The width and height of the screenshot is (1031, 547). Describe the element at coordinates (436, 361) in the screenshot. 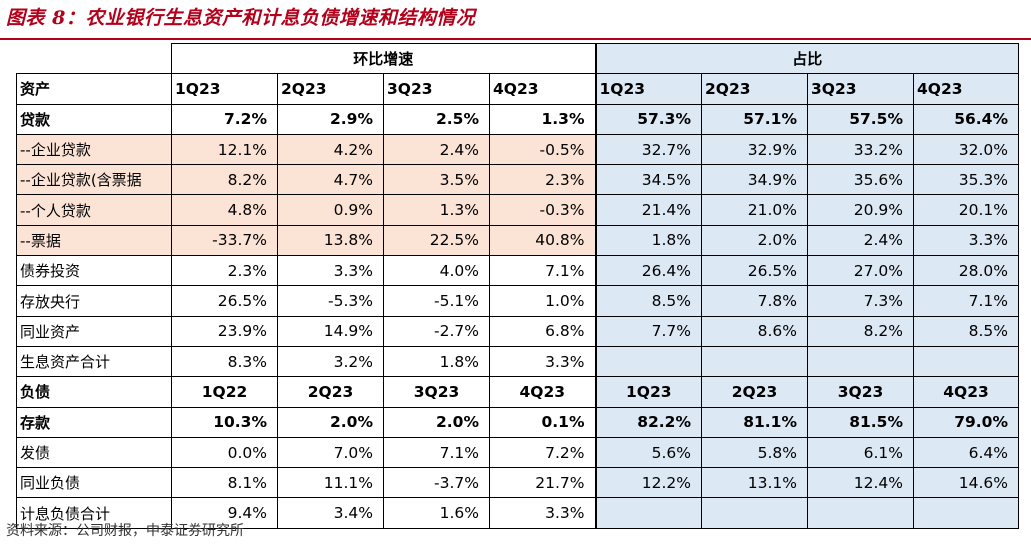

I see `growth-cell: 1.8%` at that location.